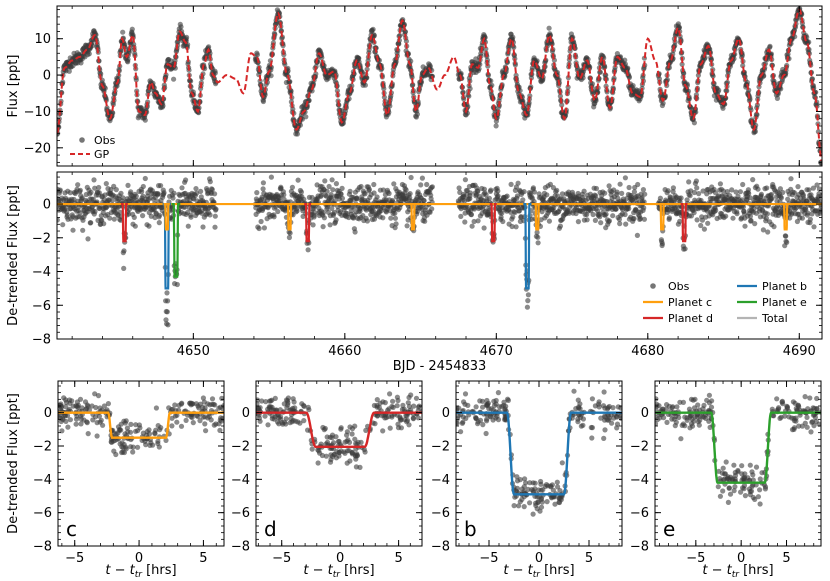  Describe the element at coordinates (647, 351) in the screenshot. I see `det-xtick-label: 4680` at that location.